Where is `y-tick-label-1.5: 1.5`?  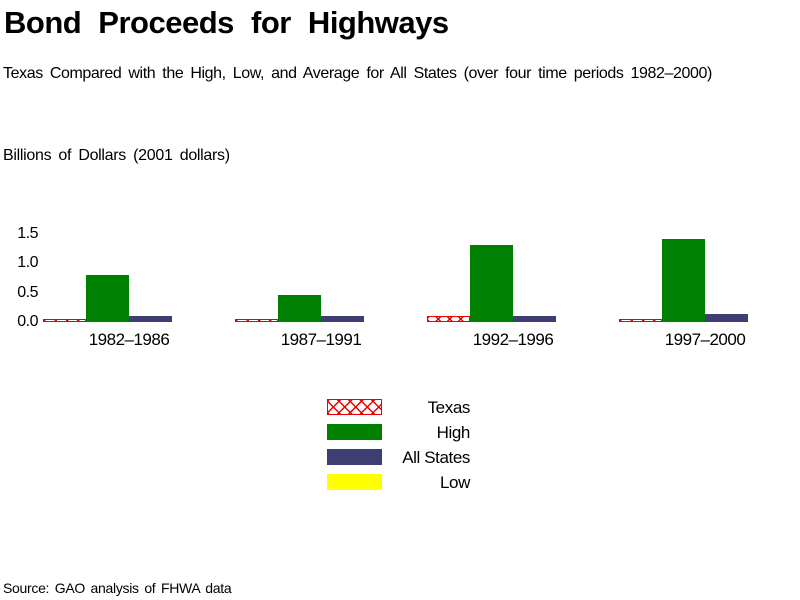 y-tick-label-1.5: 1.5 is located at coordinates (27, 233).